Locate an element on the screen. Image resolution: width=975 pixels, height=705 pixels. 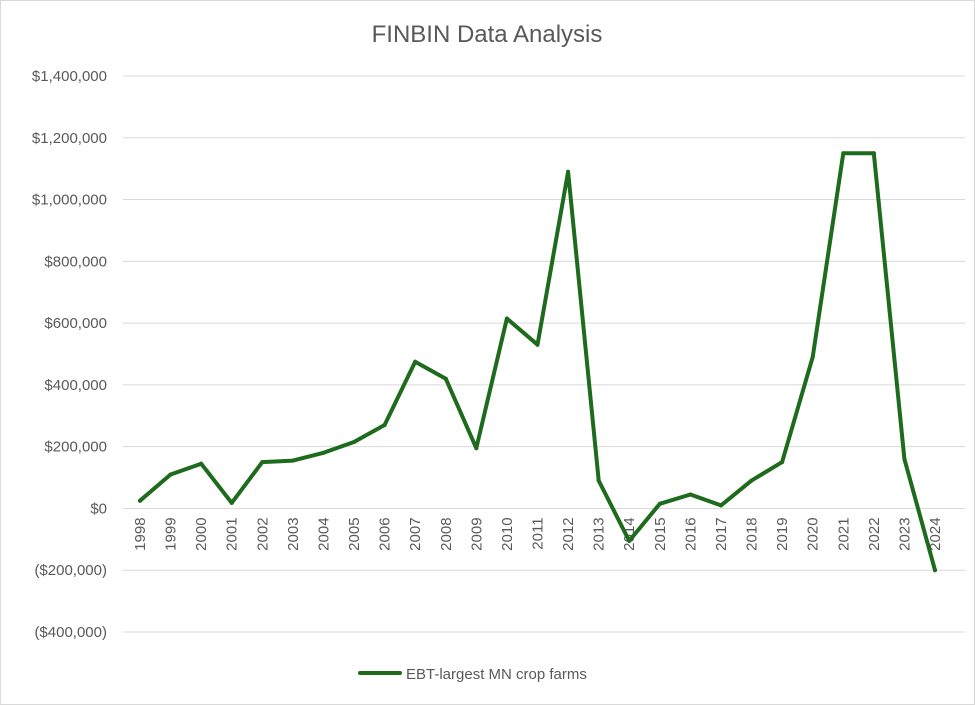
x-tick-label: 2005 is located at coordinates (354, 533).